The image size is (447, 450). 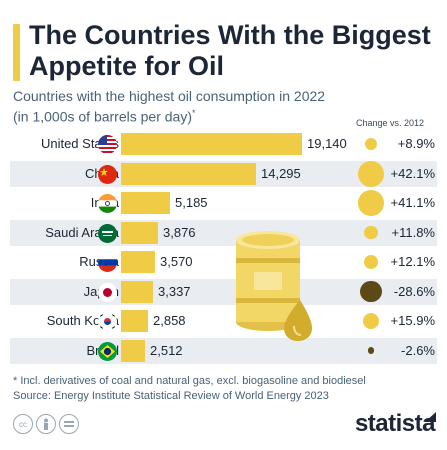 What do you see at coordinates (414, 291) in the screenshot?
I see `change-label: -28.6%` at bounding box center [414, 291].